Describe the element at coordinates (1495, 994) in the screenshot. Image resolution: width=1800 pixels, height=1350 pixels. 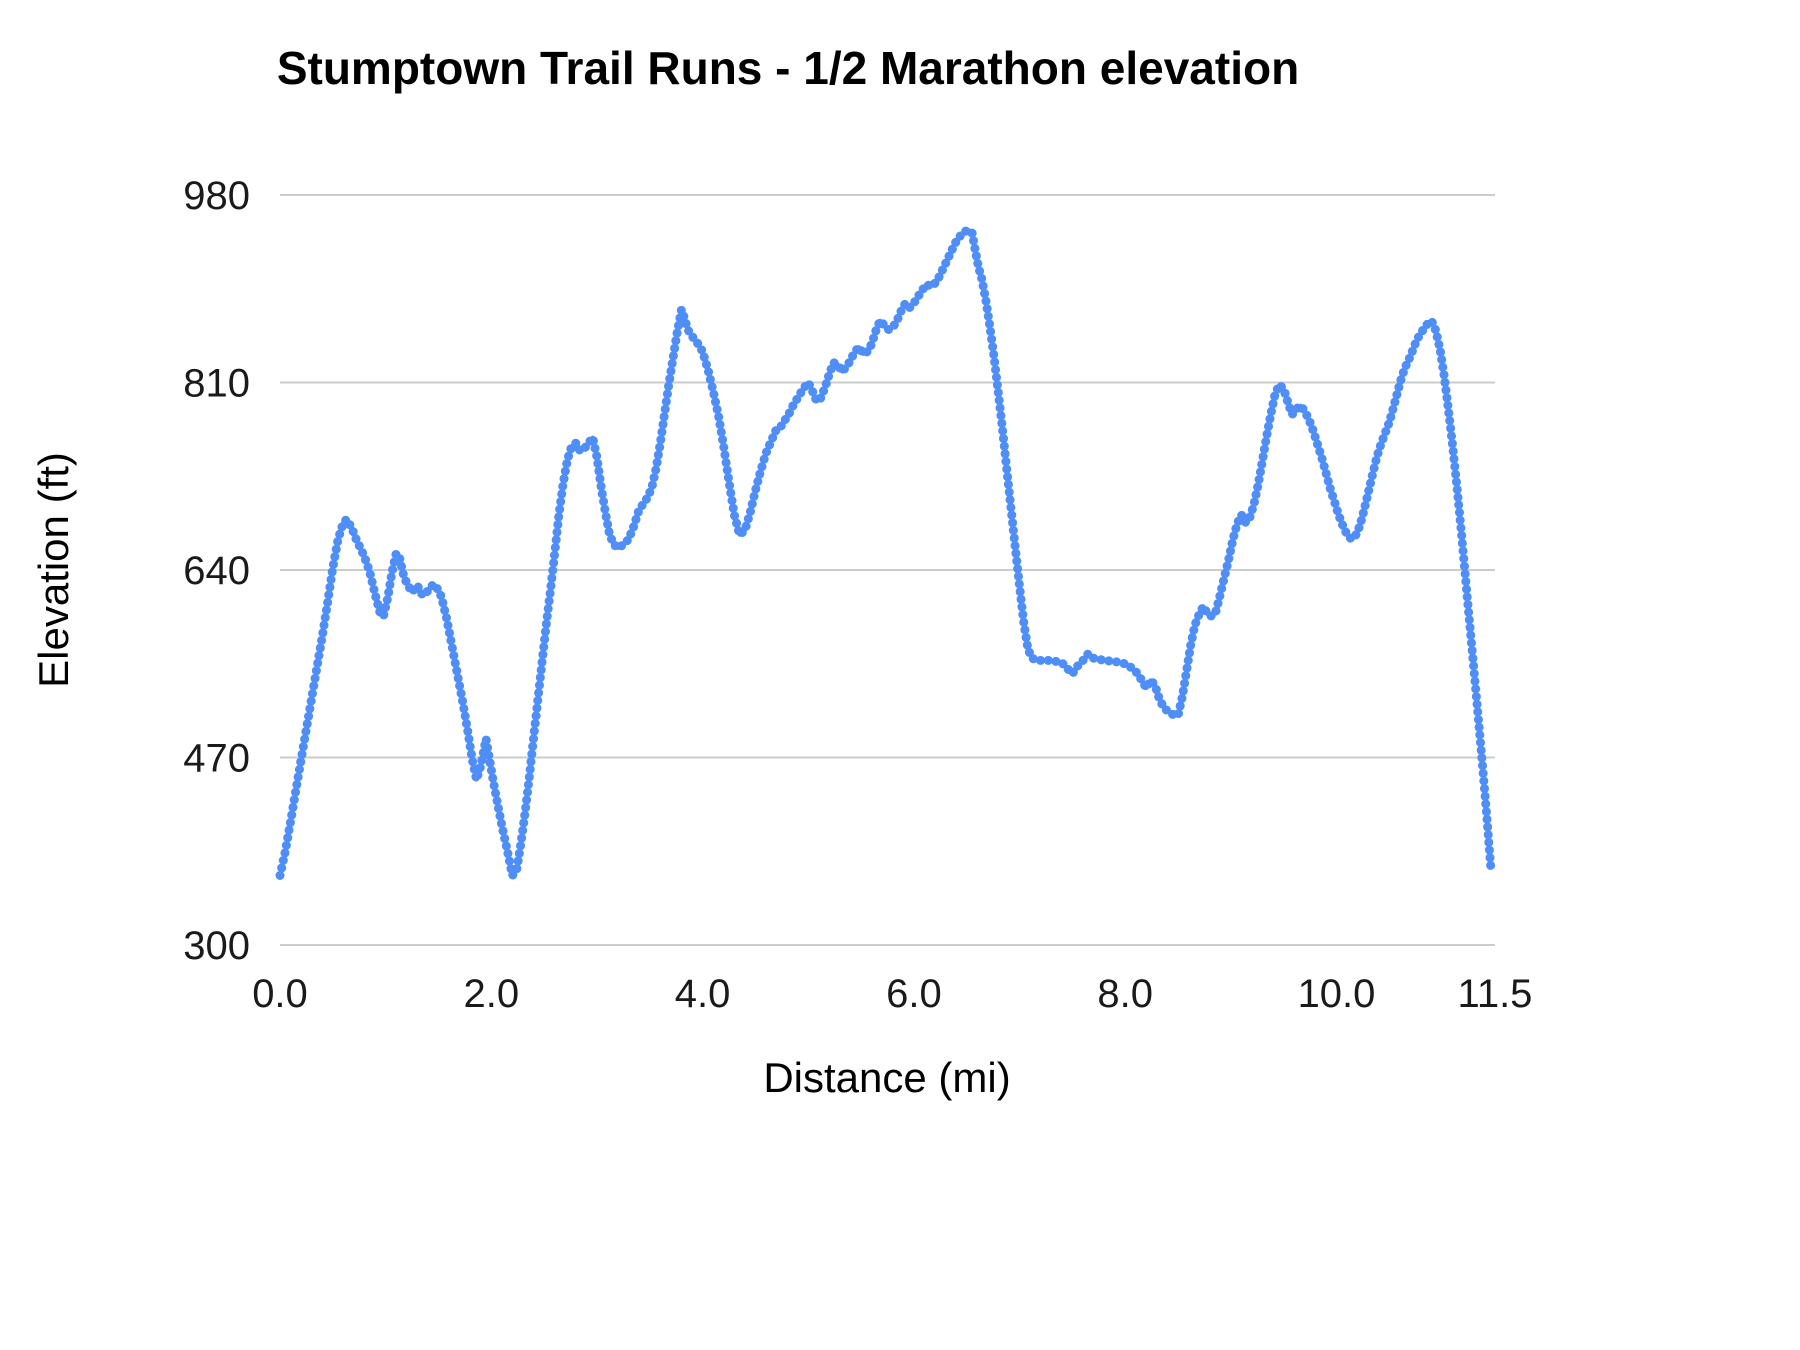
I see `x-tick-label: 11.5` at that location.